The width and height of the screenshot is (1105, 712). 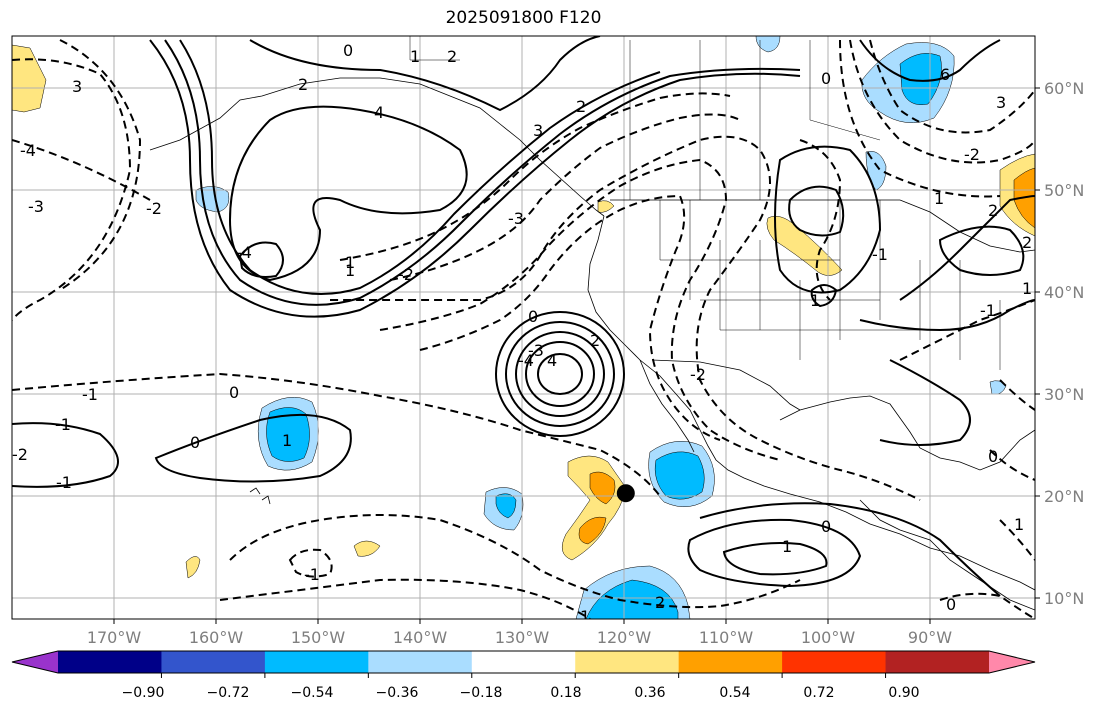 I want to click on colorbar-label: 0.72, so click(x=818, y=693).